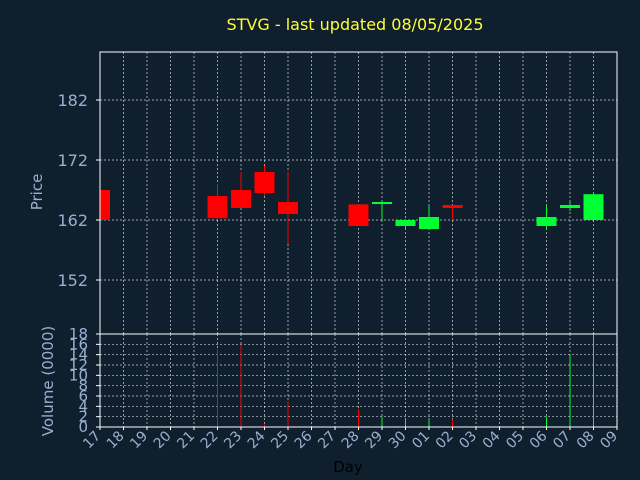 This screenshot has height=480, width=640. What do you see at coordinates (72, 280) in the screenshot?
I see `price-tick-label: 152` at bounding box center [72, 280].